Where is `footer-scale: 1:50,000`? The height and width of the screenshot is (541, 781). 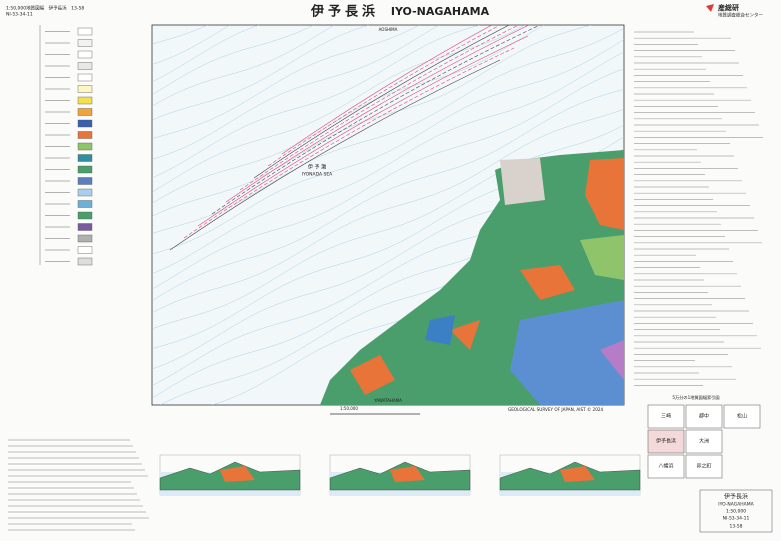
footer-scale: 1:50,000 is located at coordinates (736, 512).